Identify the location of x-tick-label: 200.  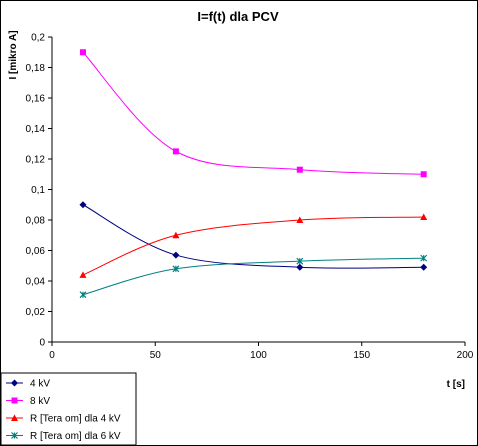
(465, 355).